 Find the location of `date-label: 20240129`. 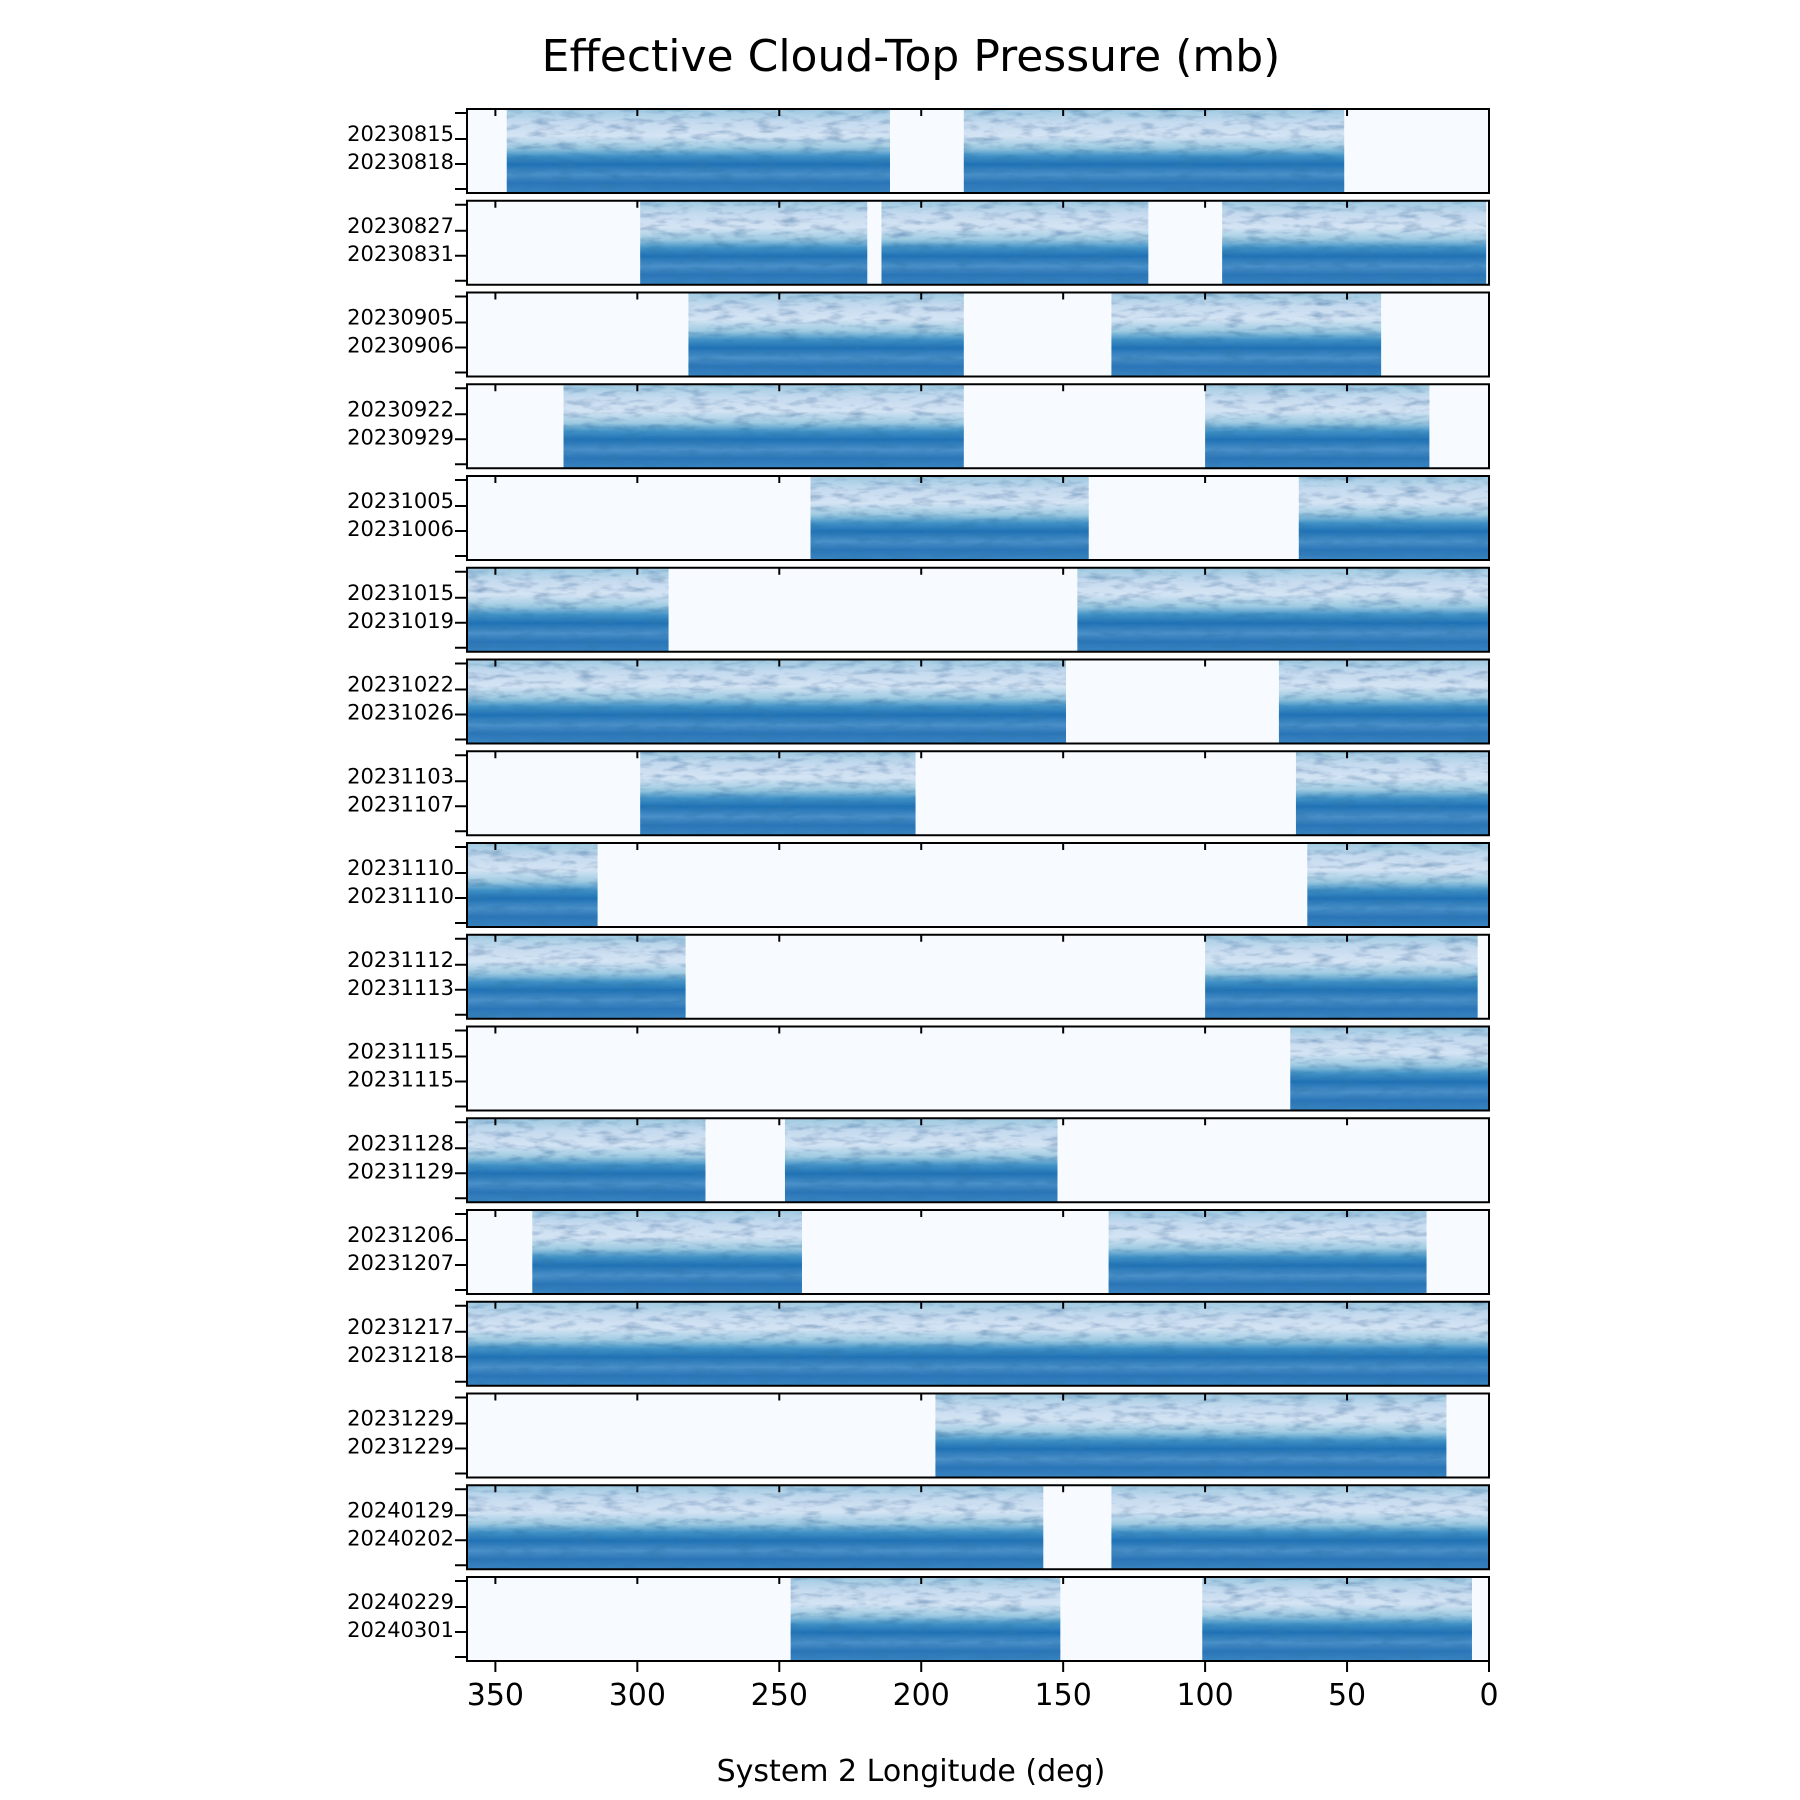

date-label: 20240129 is located at coordinates (400, 1510).